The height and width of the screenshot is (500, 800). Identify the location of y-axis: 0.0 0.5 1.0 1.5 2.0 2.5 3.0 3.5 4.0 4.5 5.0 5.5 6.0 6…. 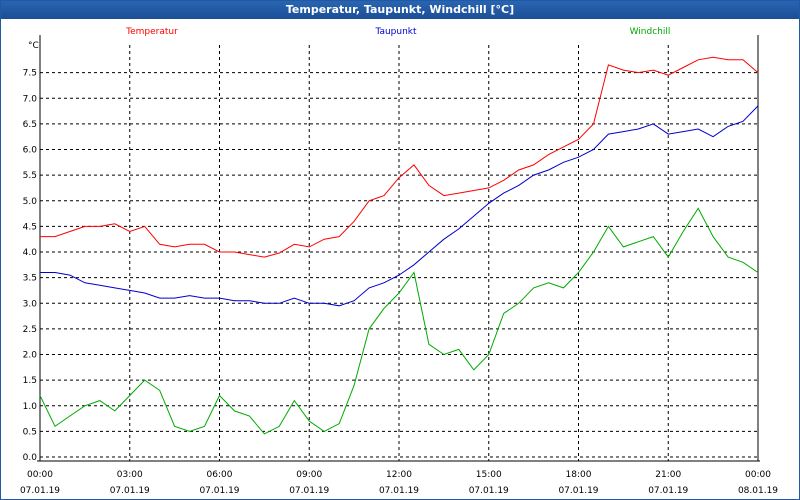
(31, 252).